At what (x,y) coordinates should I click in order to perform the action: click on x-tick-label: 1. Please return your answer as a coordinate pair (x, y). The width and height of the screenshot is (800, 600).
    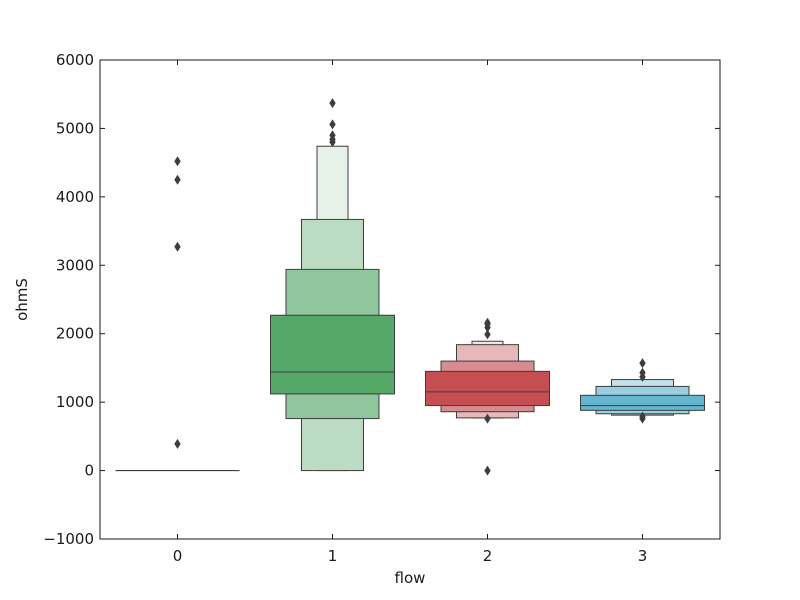
    Looking at the image, I should click on (333, 556).